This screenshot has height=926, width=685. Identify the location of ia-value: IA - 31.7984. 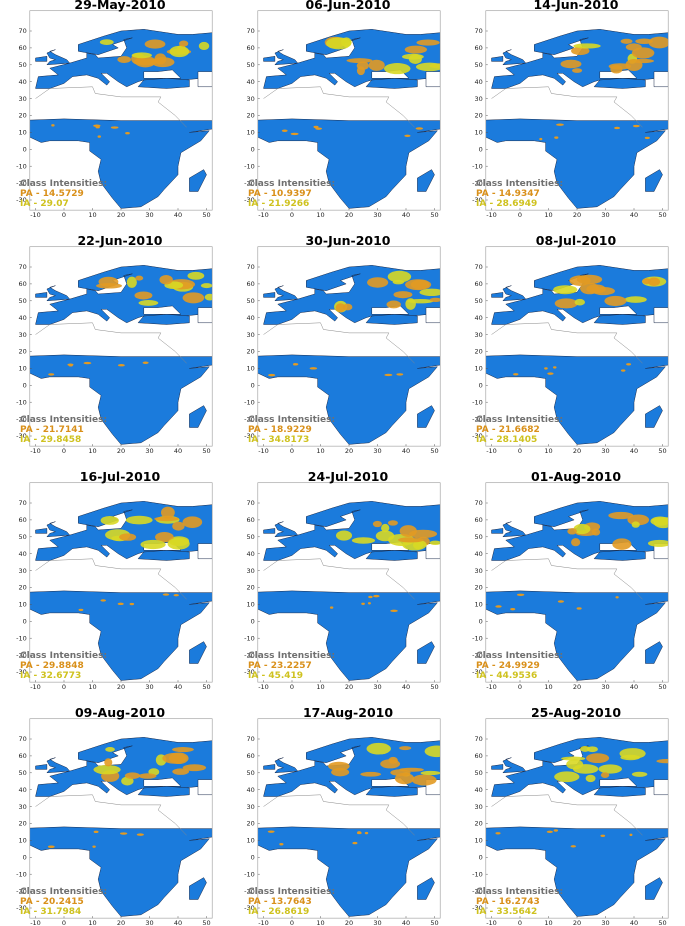
(50, 912).